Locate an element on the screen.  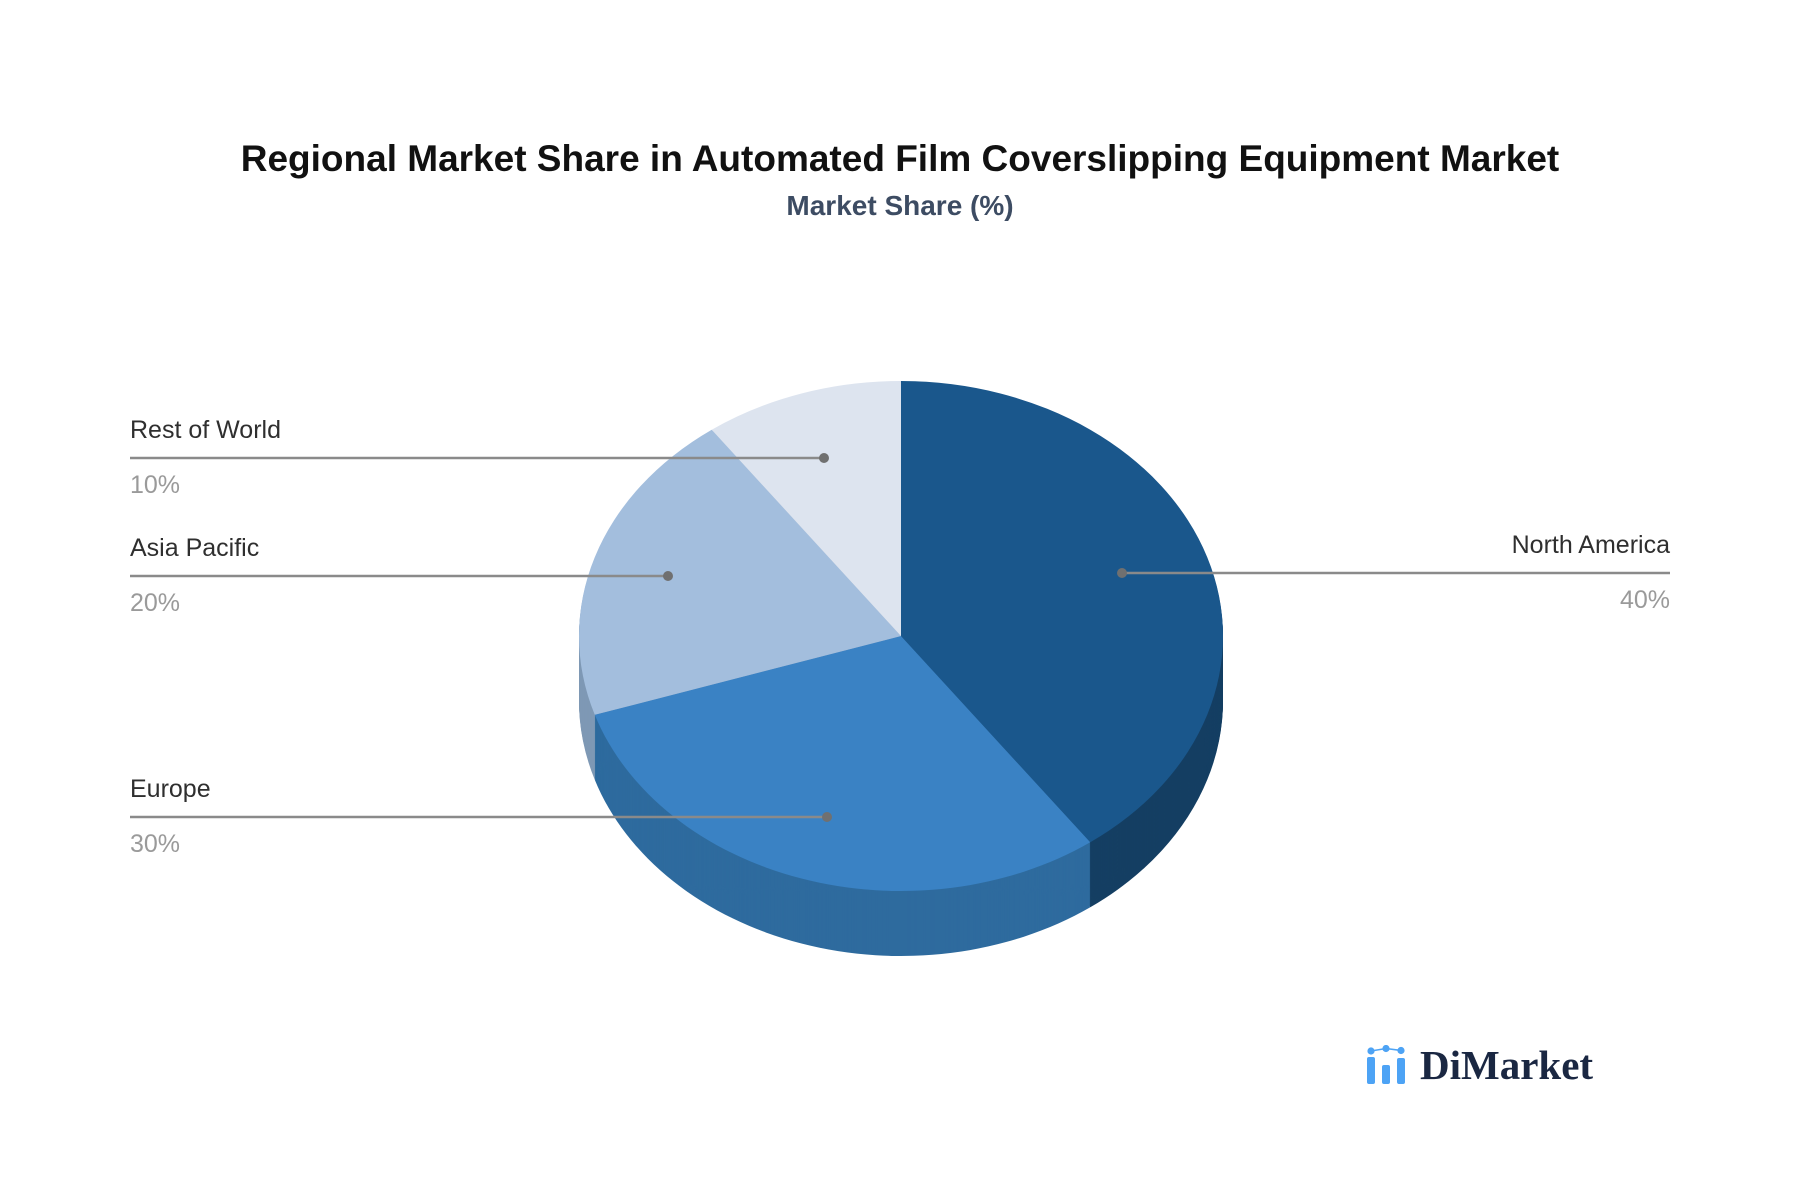
brand-logo: DiMarket is located at coordinates (1479, 1065).